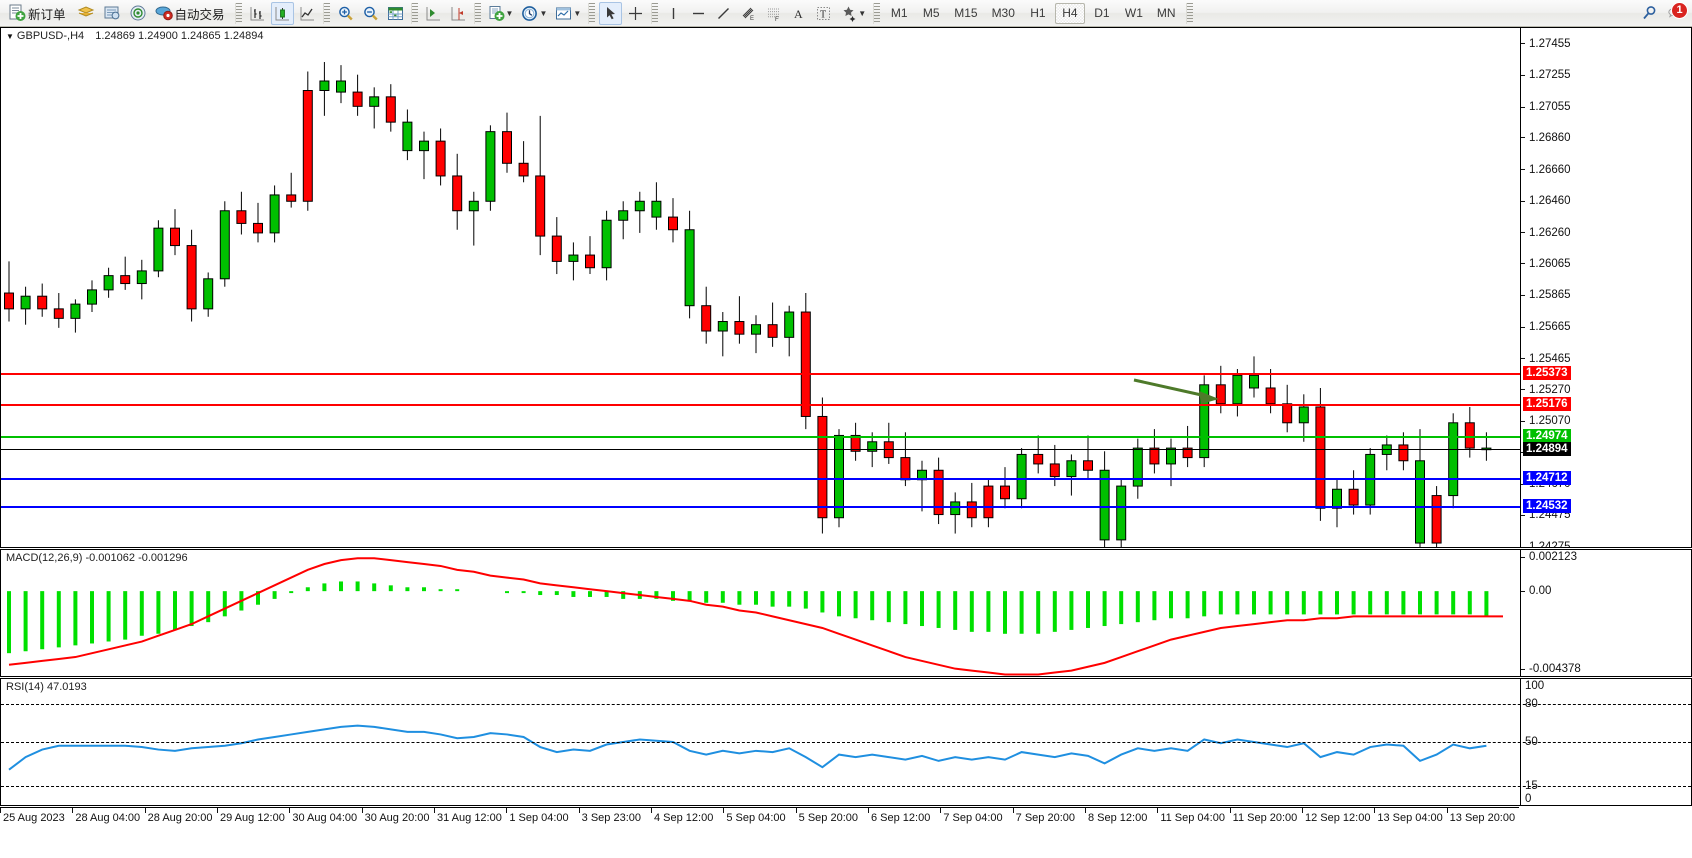 This screenshot has height=858, width=1692. What do you see at coordinates (1547, 373) in the screenshot?
I see `price-tag-resistance: 1.25373` at bounding box center [1547, 373].